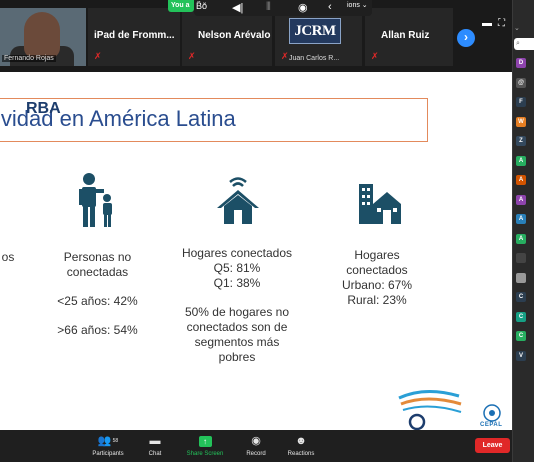 This screenshot has width=534, height=462. What do you see at coordinates (517, 28) in the screenshot?
I see `chevron-down-icon: ⌄` at bounding box center [517, 28].